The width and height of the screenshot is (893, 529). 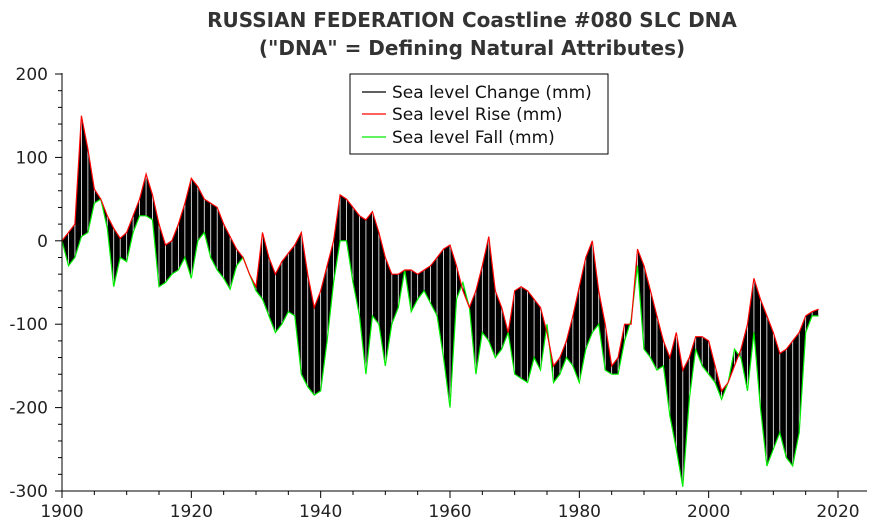 I want to click on legend-label-change: Sea level Change (mm), so click(x=492, y=93).